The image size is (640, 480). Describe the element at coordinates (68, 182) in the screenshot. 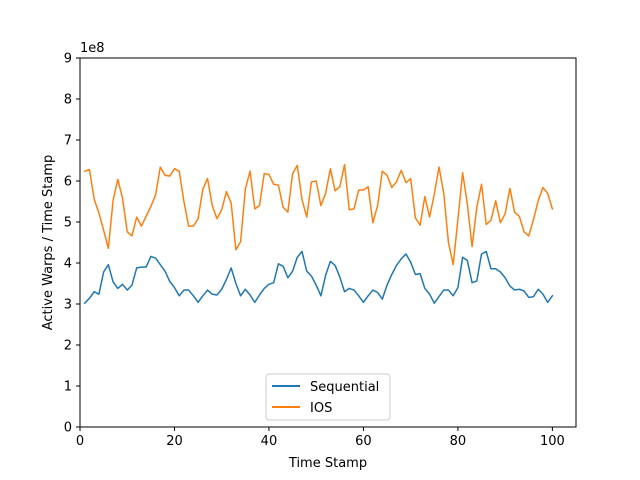

I see `y-tick-label: 6` at that location.